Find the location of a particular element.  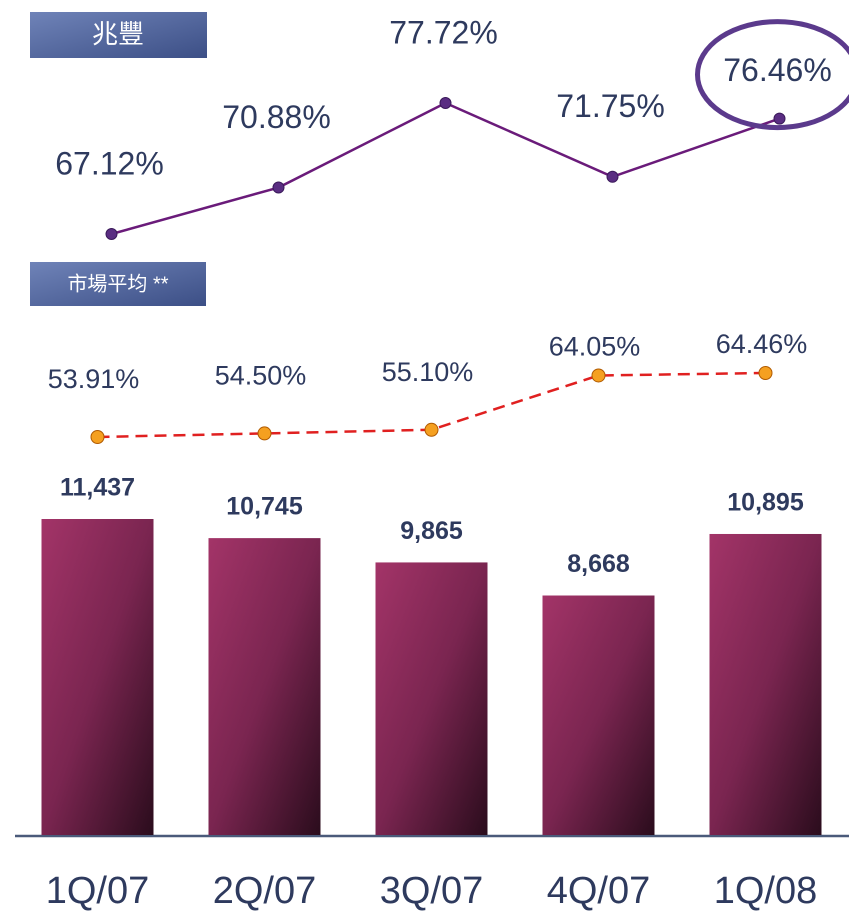

point-value-label: 64.05% is located at coordinates (595, 347).